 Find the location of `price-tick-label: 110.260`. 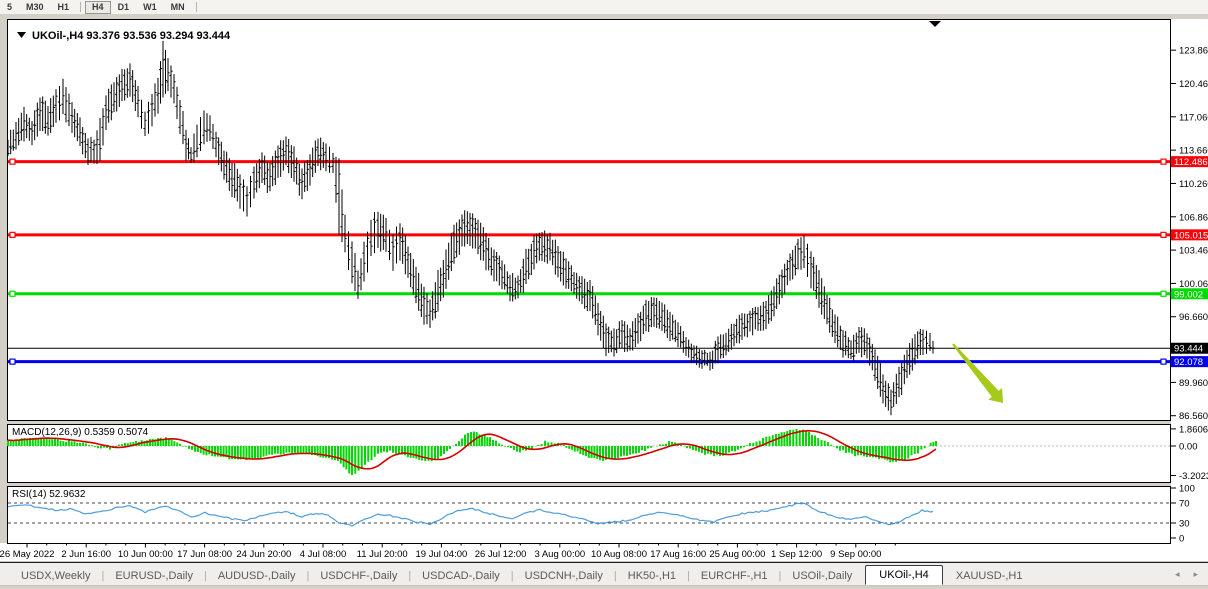

price-tick-label: 110.260 is located at coordinates (1193, 184).